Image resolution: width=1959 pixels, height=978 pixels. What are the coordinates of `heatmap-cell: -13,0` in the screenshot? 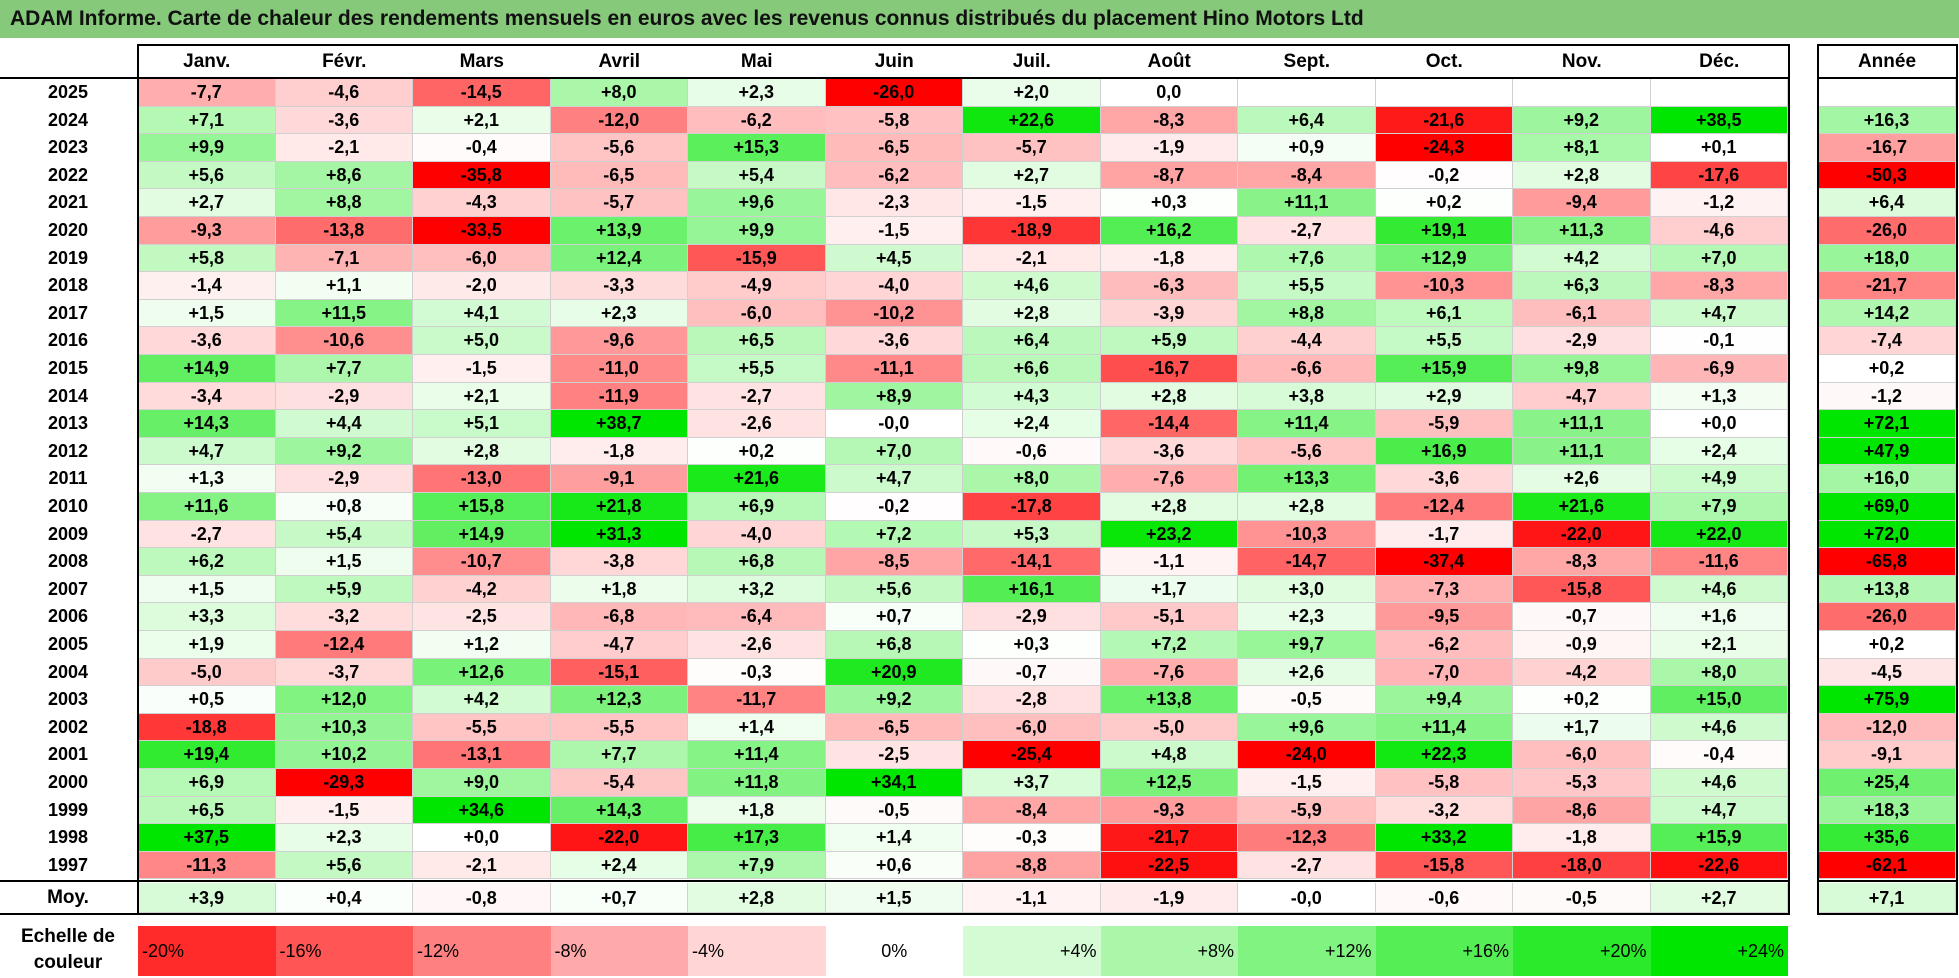 It's located at (482, 479).